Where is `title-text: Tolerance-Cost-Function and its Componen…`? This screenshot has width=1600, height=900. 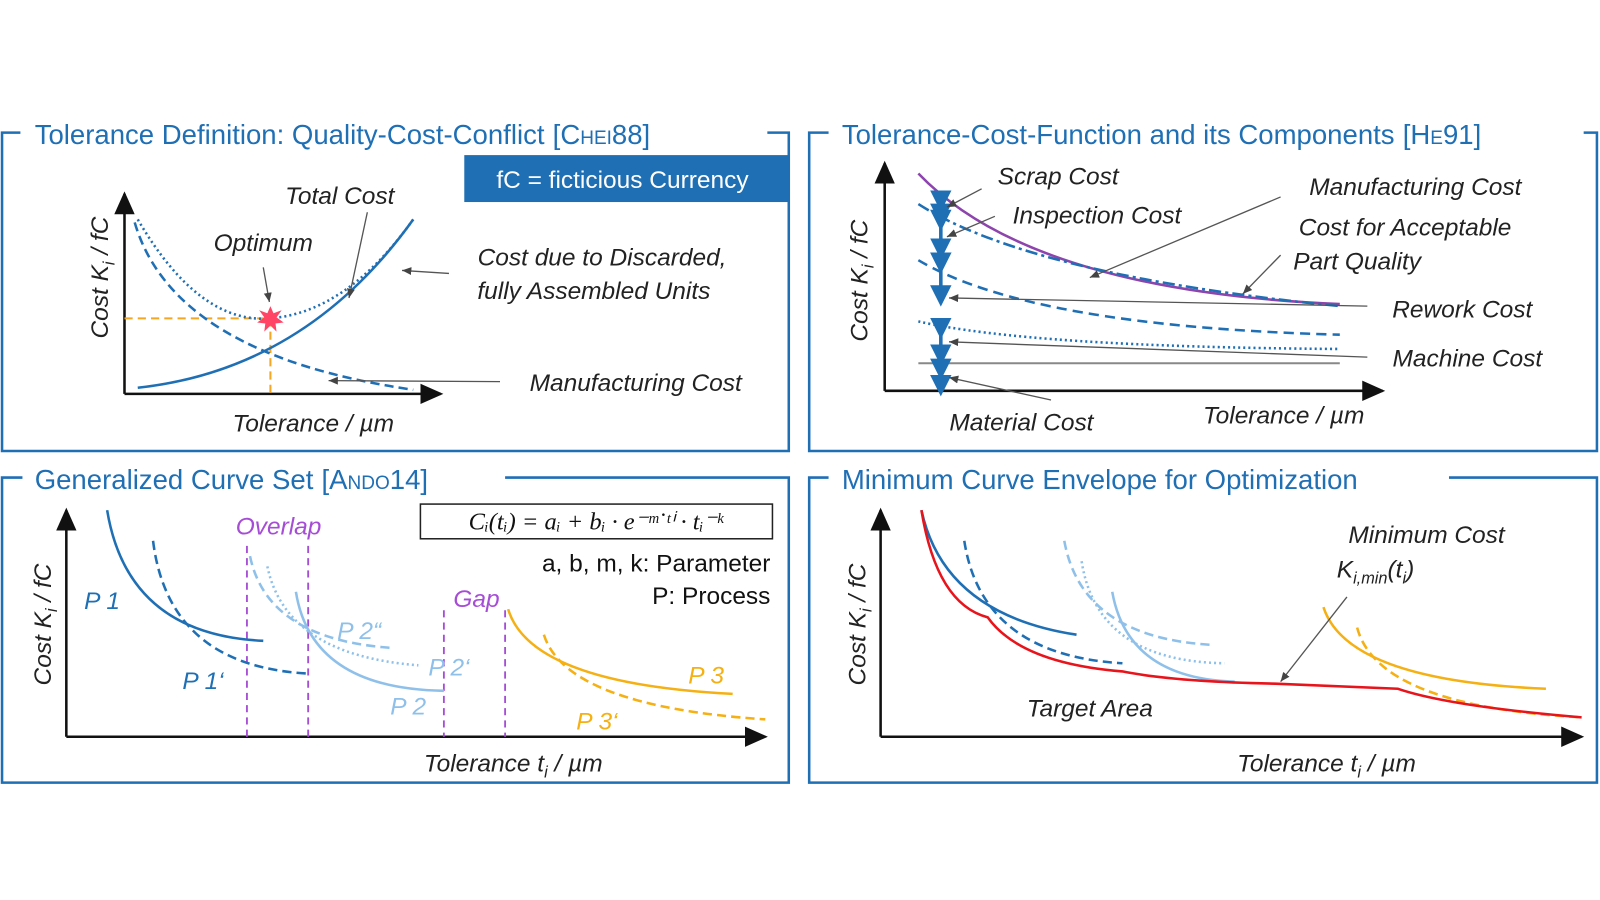 title-text: Tolerance-Cost-Function and its Componen… is located at coordinates (1118, 134).